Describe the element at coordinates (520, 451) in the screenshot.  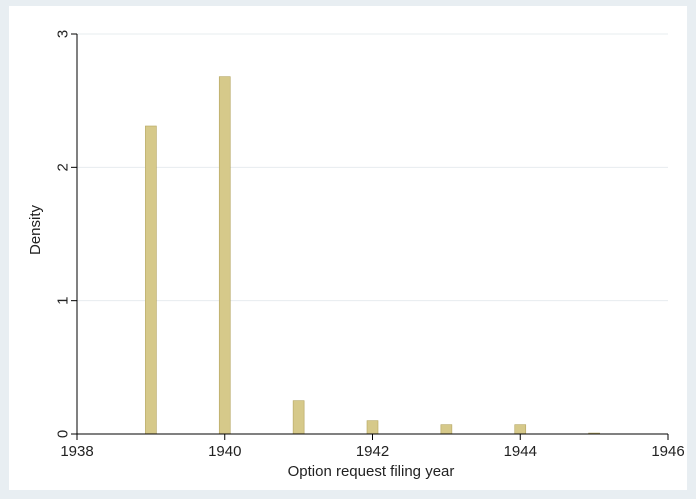
I see `x-tick-label-1944: 1944` at that location.